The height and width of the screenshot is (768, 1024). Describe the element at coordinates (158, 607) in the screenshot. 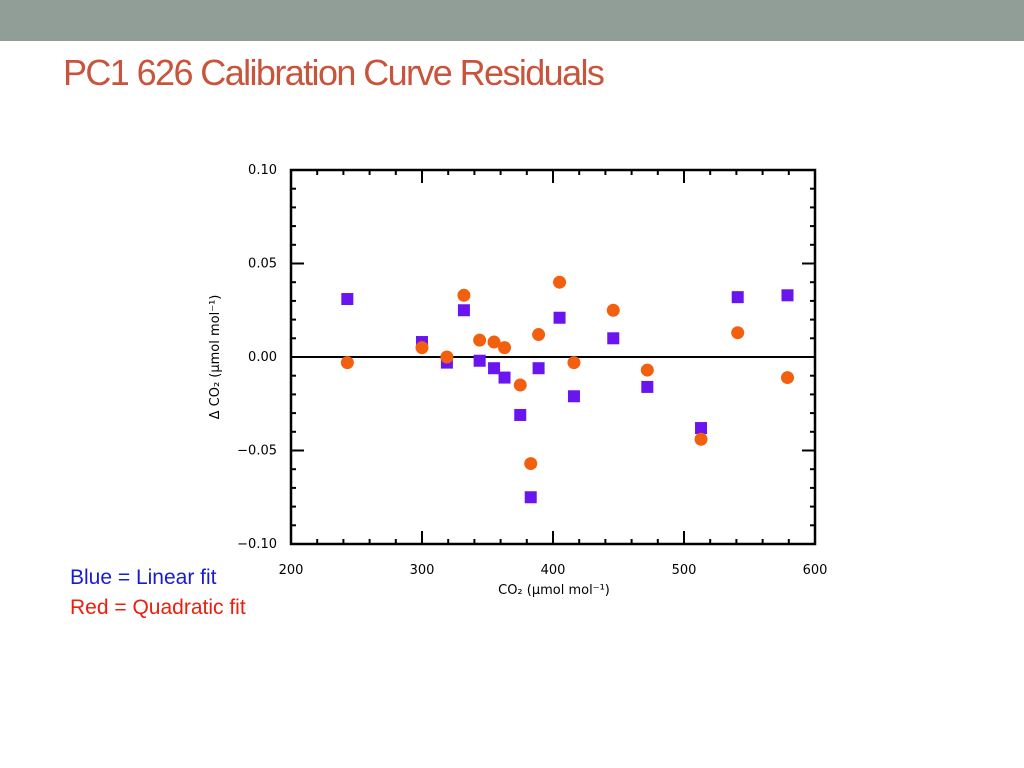

I see `legend-quadratic-fit: Red = Quadratic fit` at that location.